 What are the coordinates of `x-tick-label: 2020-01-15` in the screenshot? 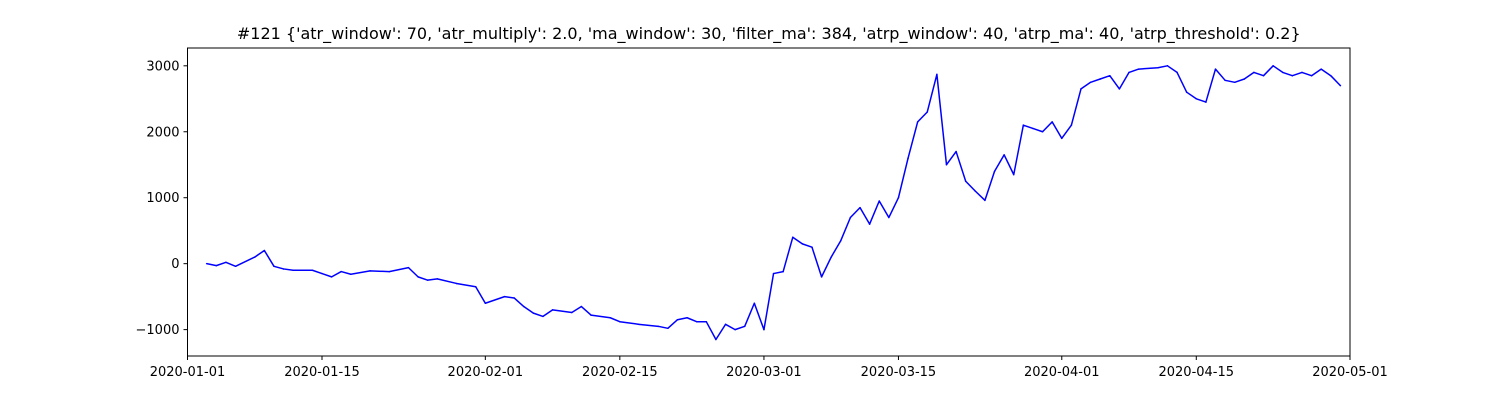 It's located at (322, 372).